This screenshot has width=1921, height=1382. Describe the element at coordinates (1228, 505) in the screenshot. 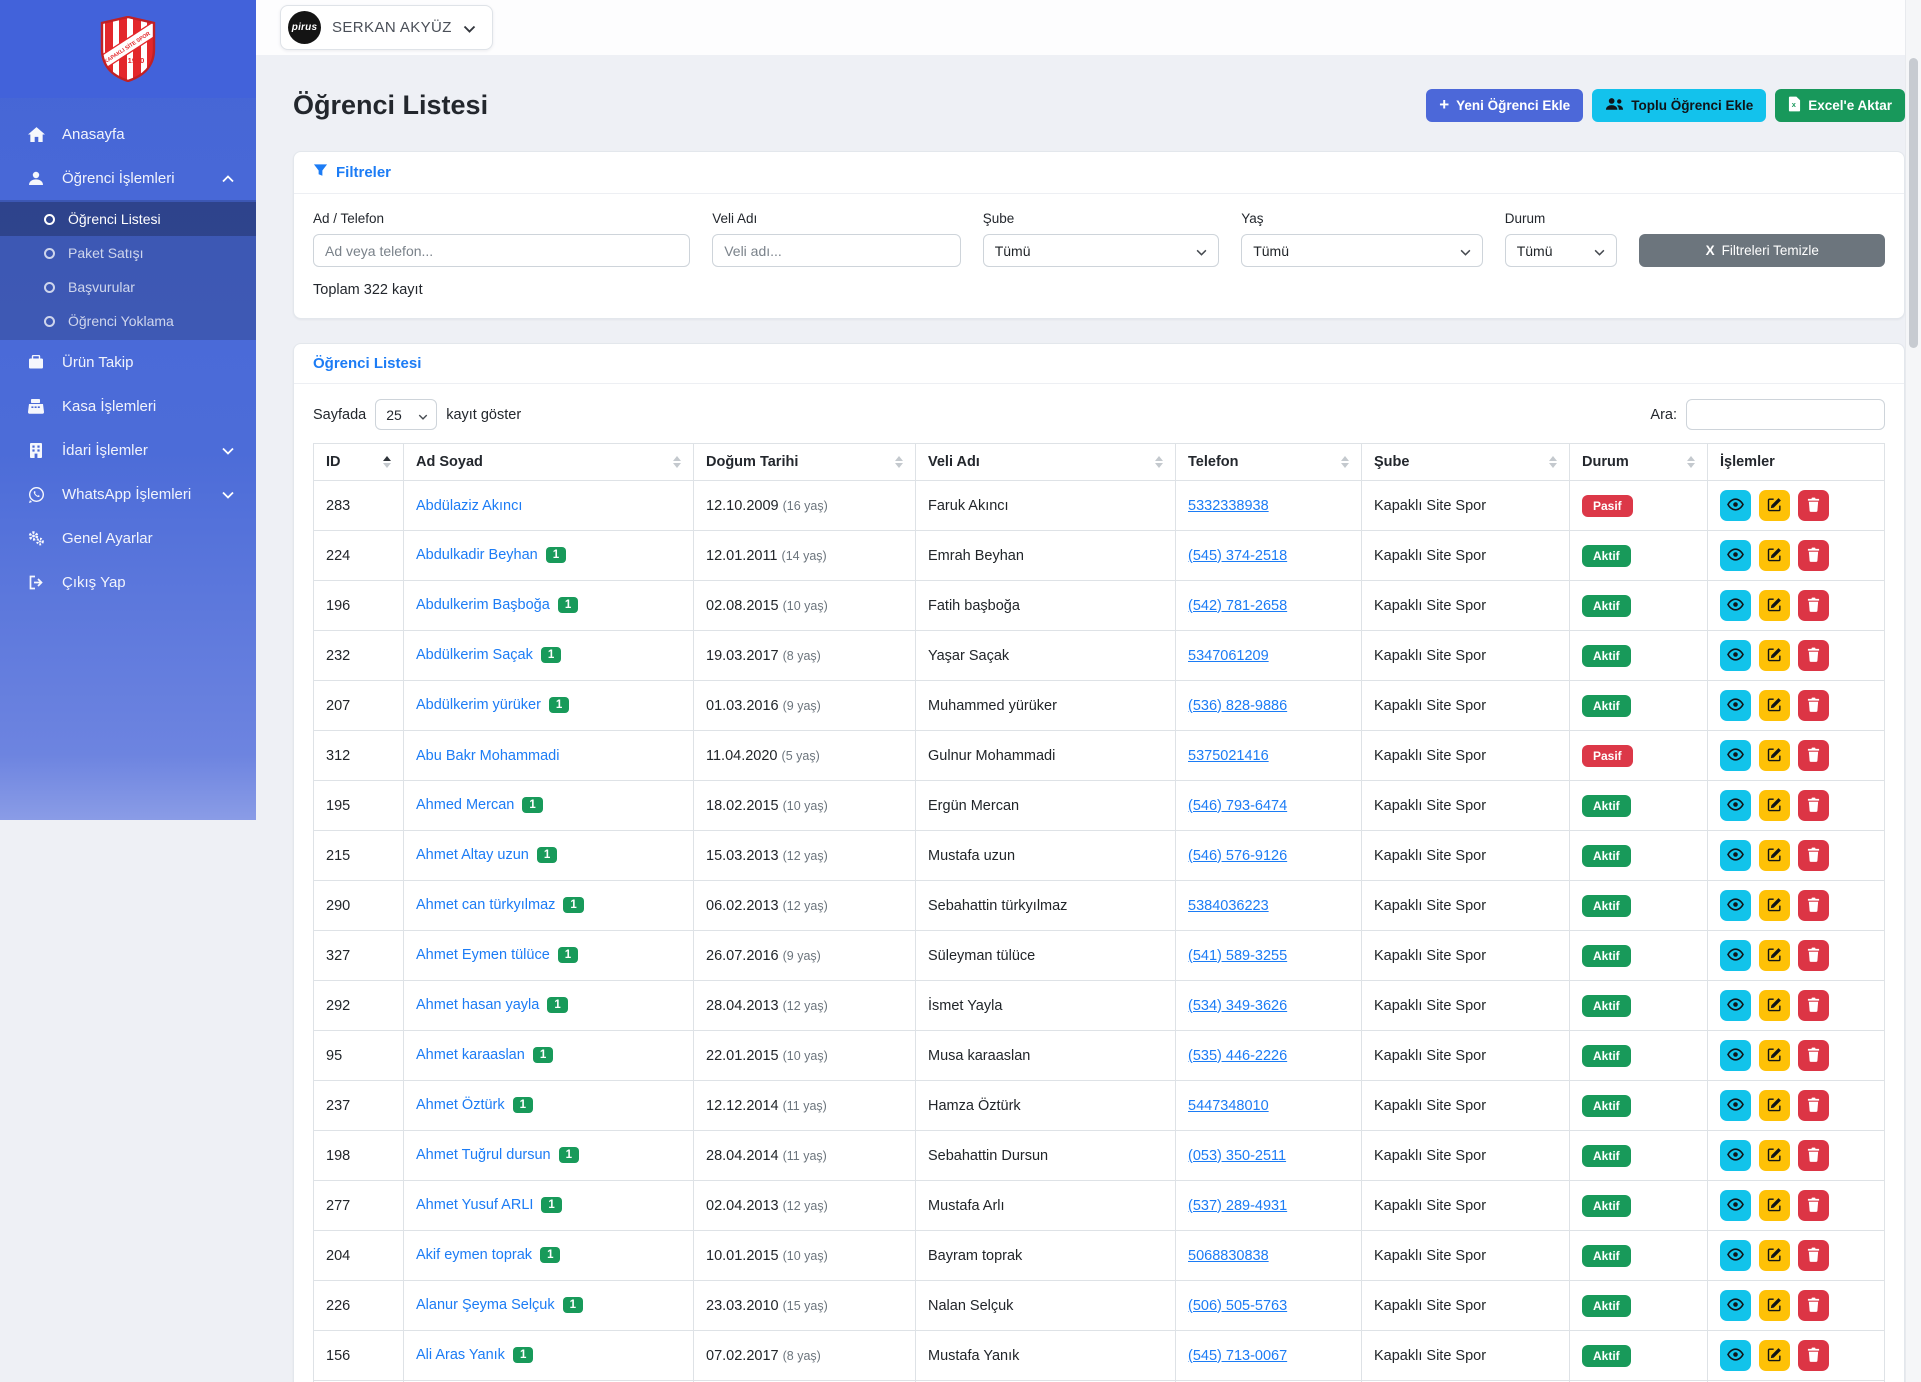

I see `phone-link: 5332338938` at that location.